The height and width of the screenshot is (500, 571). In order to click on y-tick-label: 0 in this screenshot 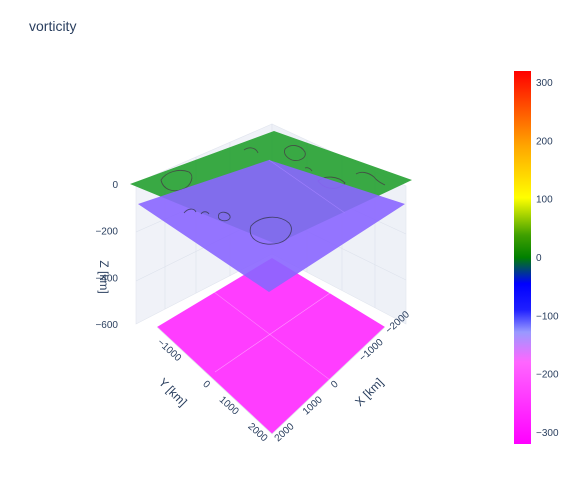, I will do `click(206, 385)`.